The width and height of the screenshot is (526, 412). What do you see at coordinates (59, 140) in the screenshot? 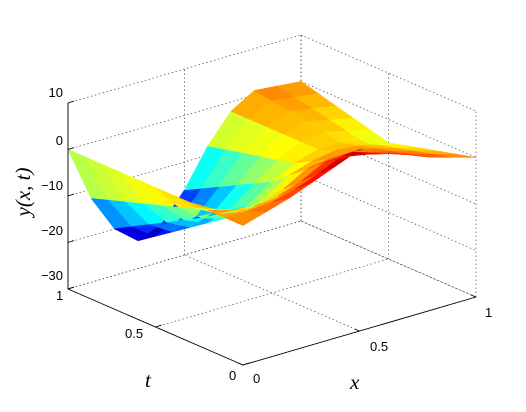
I see `z-tick-label: 0` at bounding box center [59, 140].